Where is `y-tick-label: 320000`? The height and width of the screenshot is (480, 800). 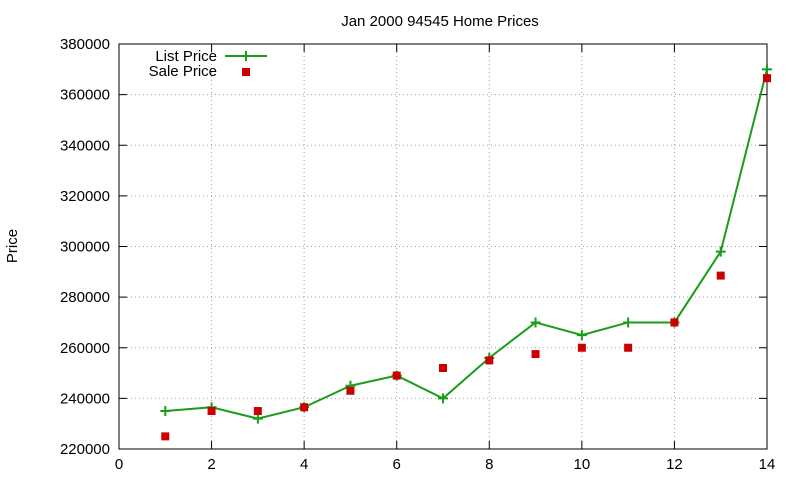 y-tick-label: 320000 is located at coordinates (85, 196).